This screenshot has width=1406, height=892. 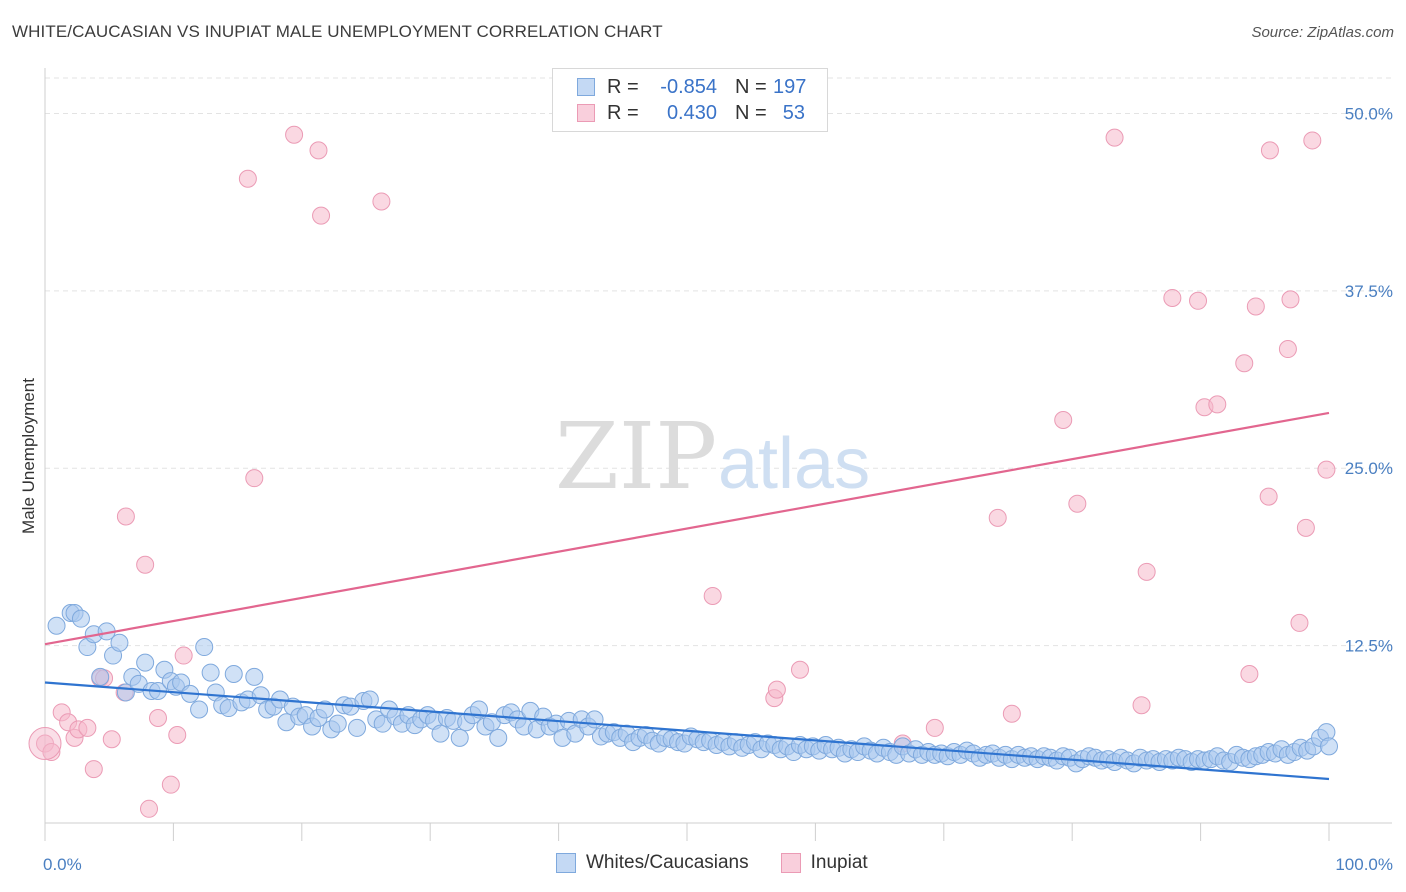 I want to click on x-tick-label: 0.0%, so click(x=62, y=864).